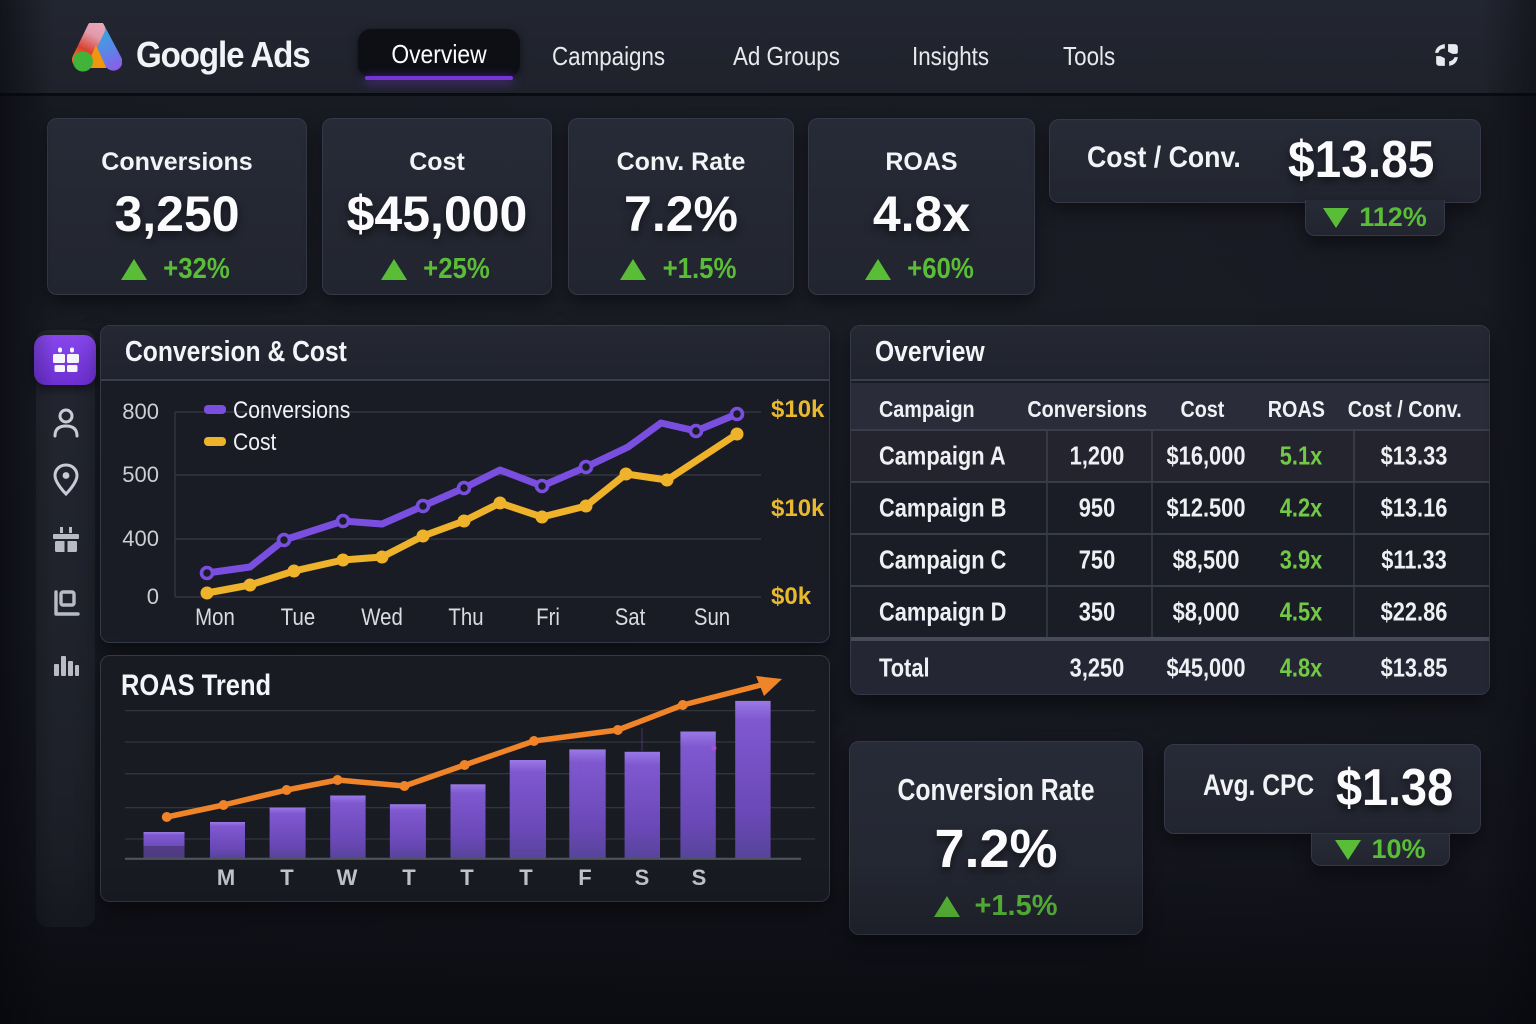 This screenshot has height=1024, width=1536. What do you see at coordinates (548, 616) in the screenshot?
I see `svg-text: Fri` at bounding box center [548, 616].